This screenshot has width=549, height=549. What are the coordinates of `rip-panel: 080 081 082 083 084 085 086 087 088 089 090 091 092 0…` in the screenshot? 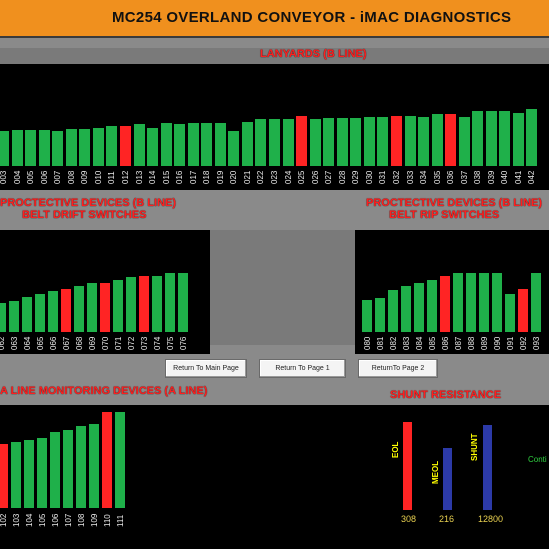 It's located at (452, 292).